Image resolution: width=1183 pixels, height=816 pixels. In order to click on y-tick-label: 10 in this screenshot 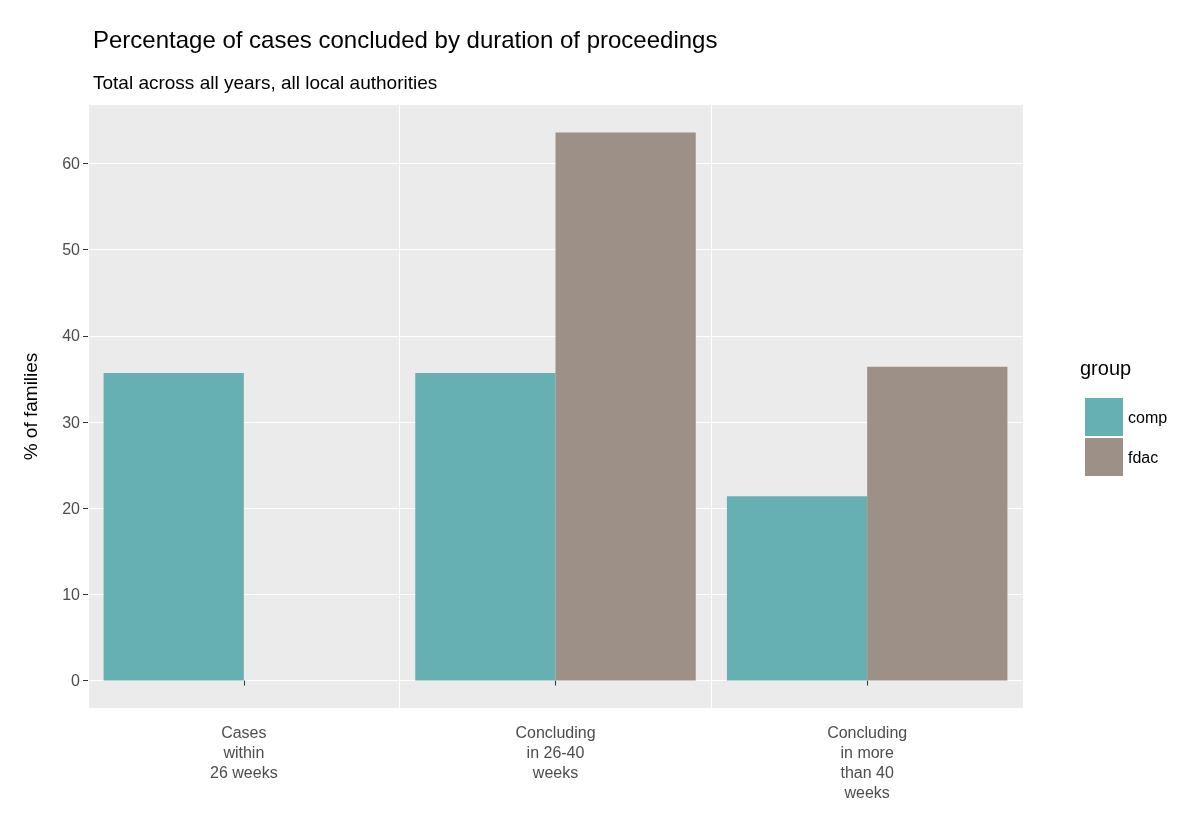, I will do `click(71, 594)`.